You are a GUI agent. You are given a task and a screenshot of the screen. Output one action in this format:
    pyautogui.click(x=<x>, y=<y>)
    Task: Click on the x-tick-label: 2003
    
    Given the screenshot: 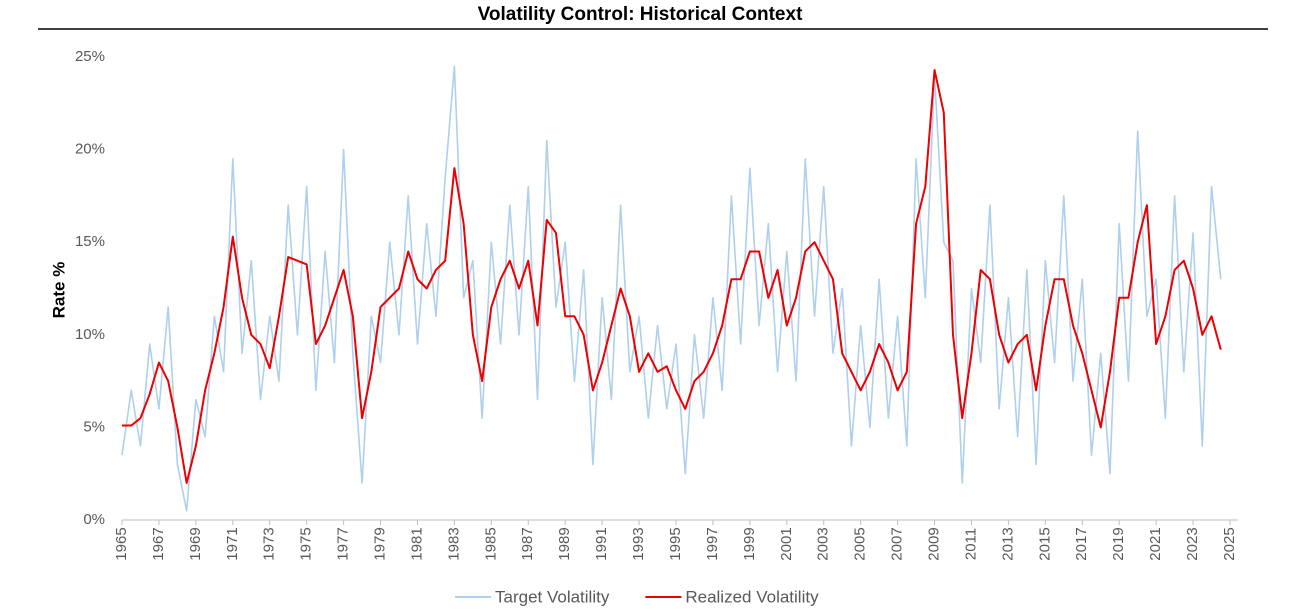 What is the action you would take?
    pyautogui.click(x=823, y=543)
    